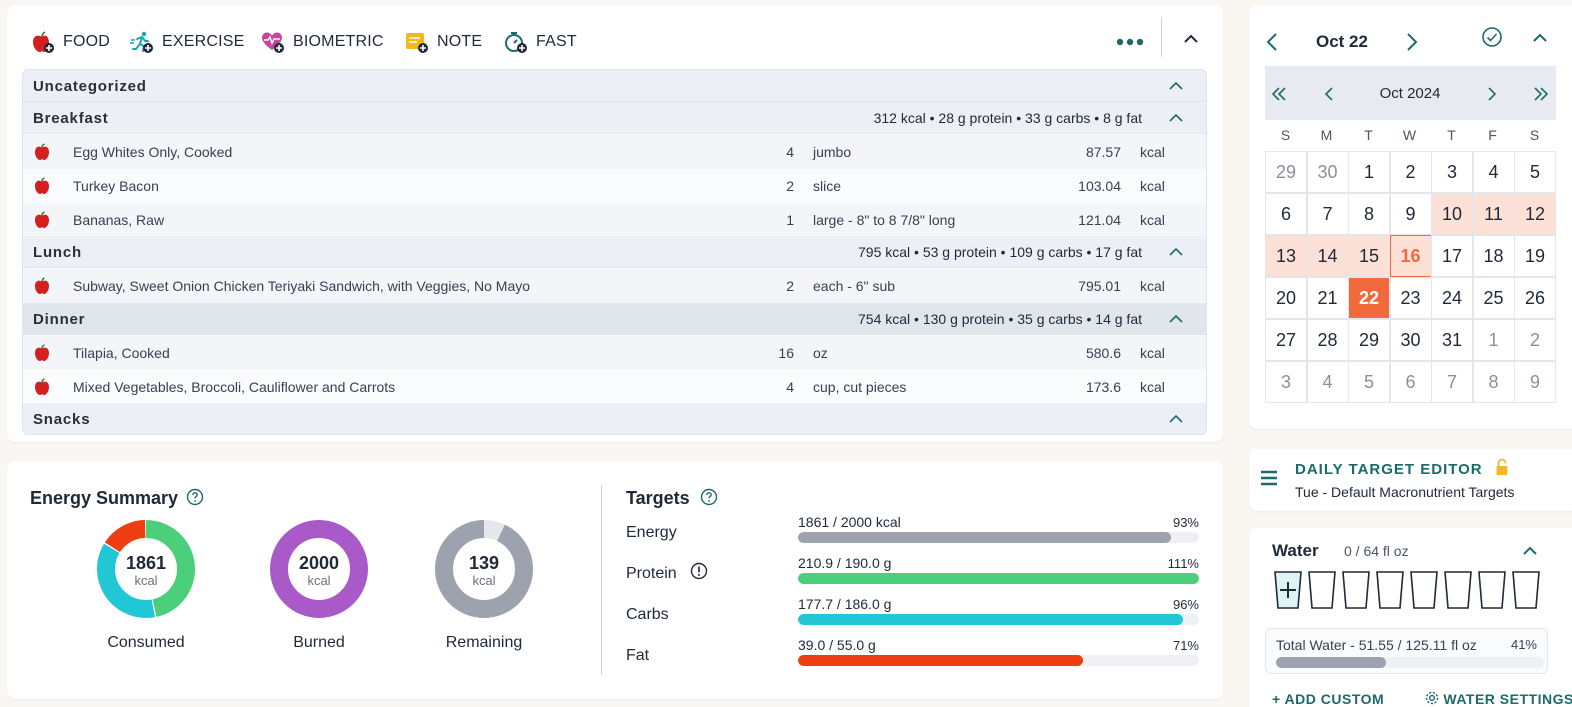 The height and width of the screenshot is (707, 1572). What do you see at coordinates (1410, 93) in the screenshot?
I see `calendar-month-title: Oct 2024` at bounding box center [1410, 93].